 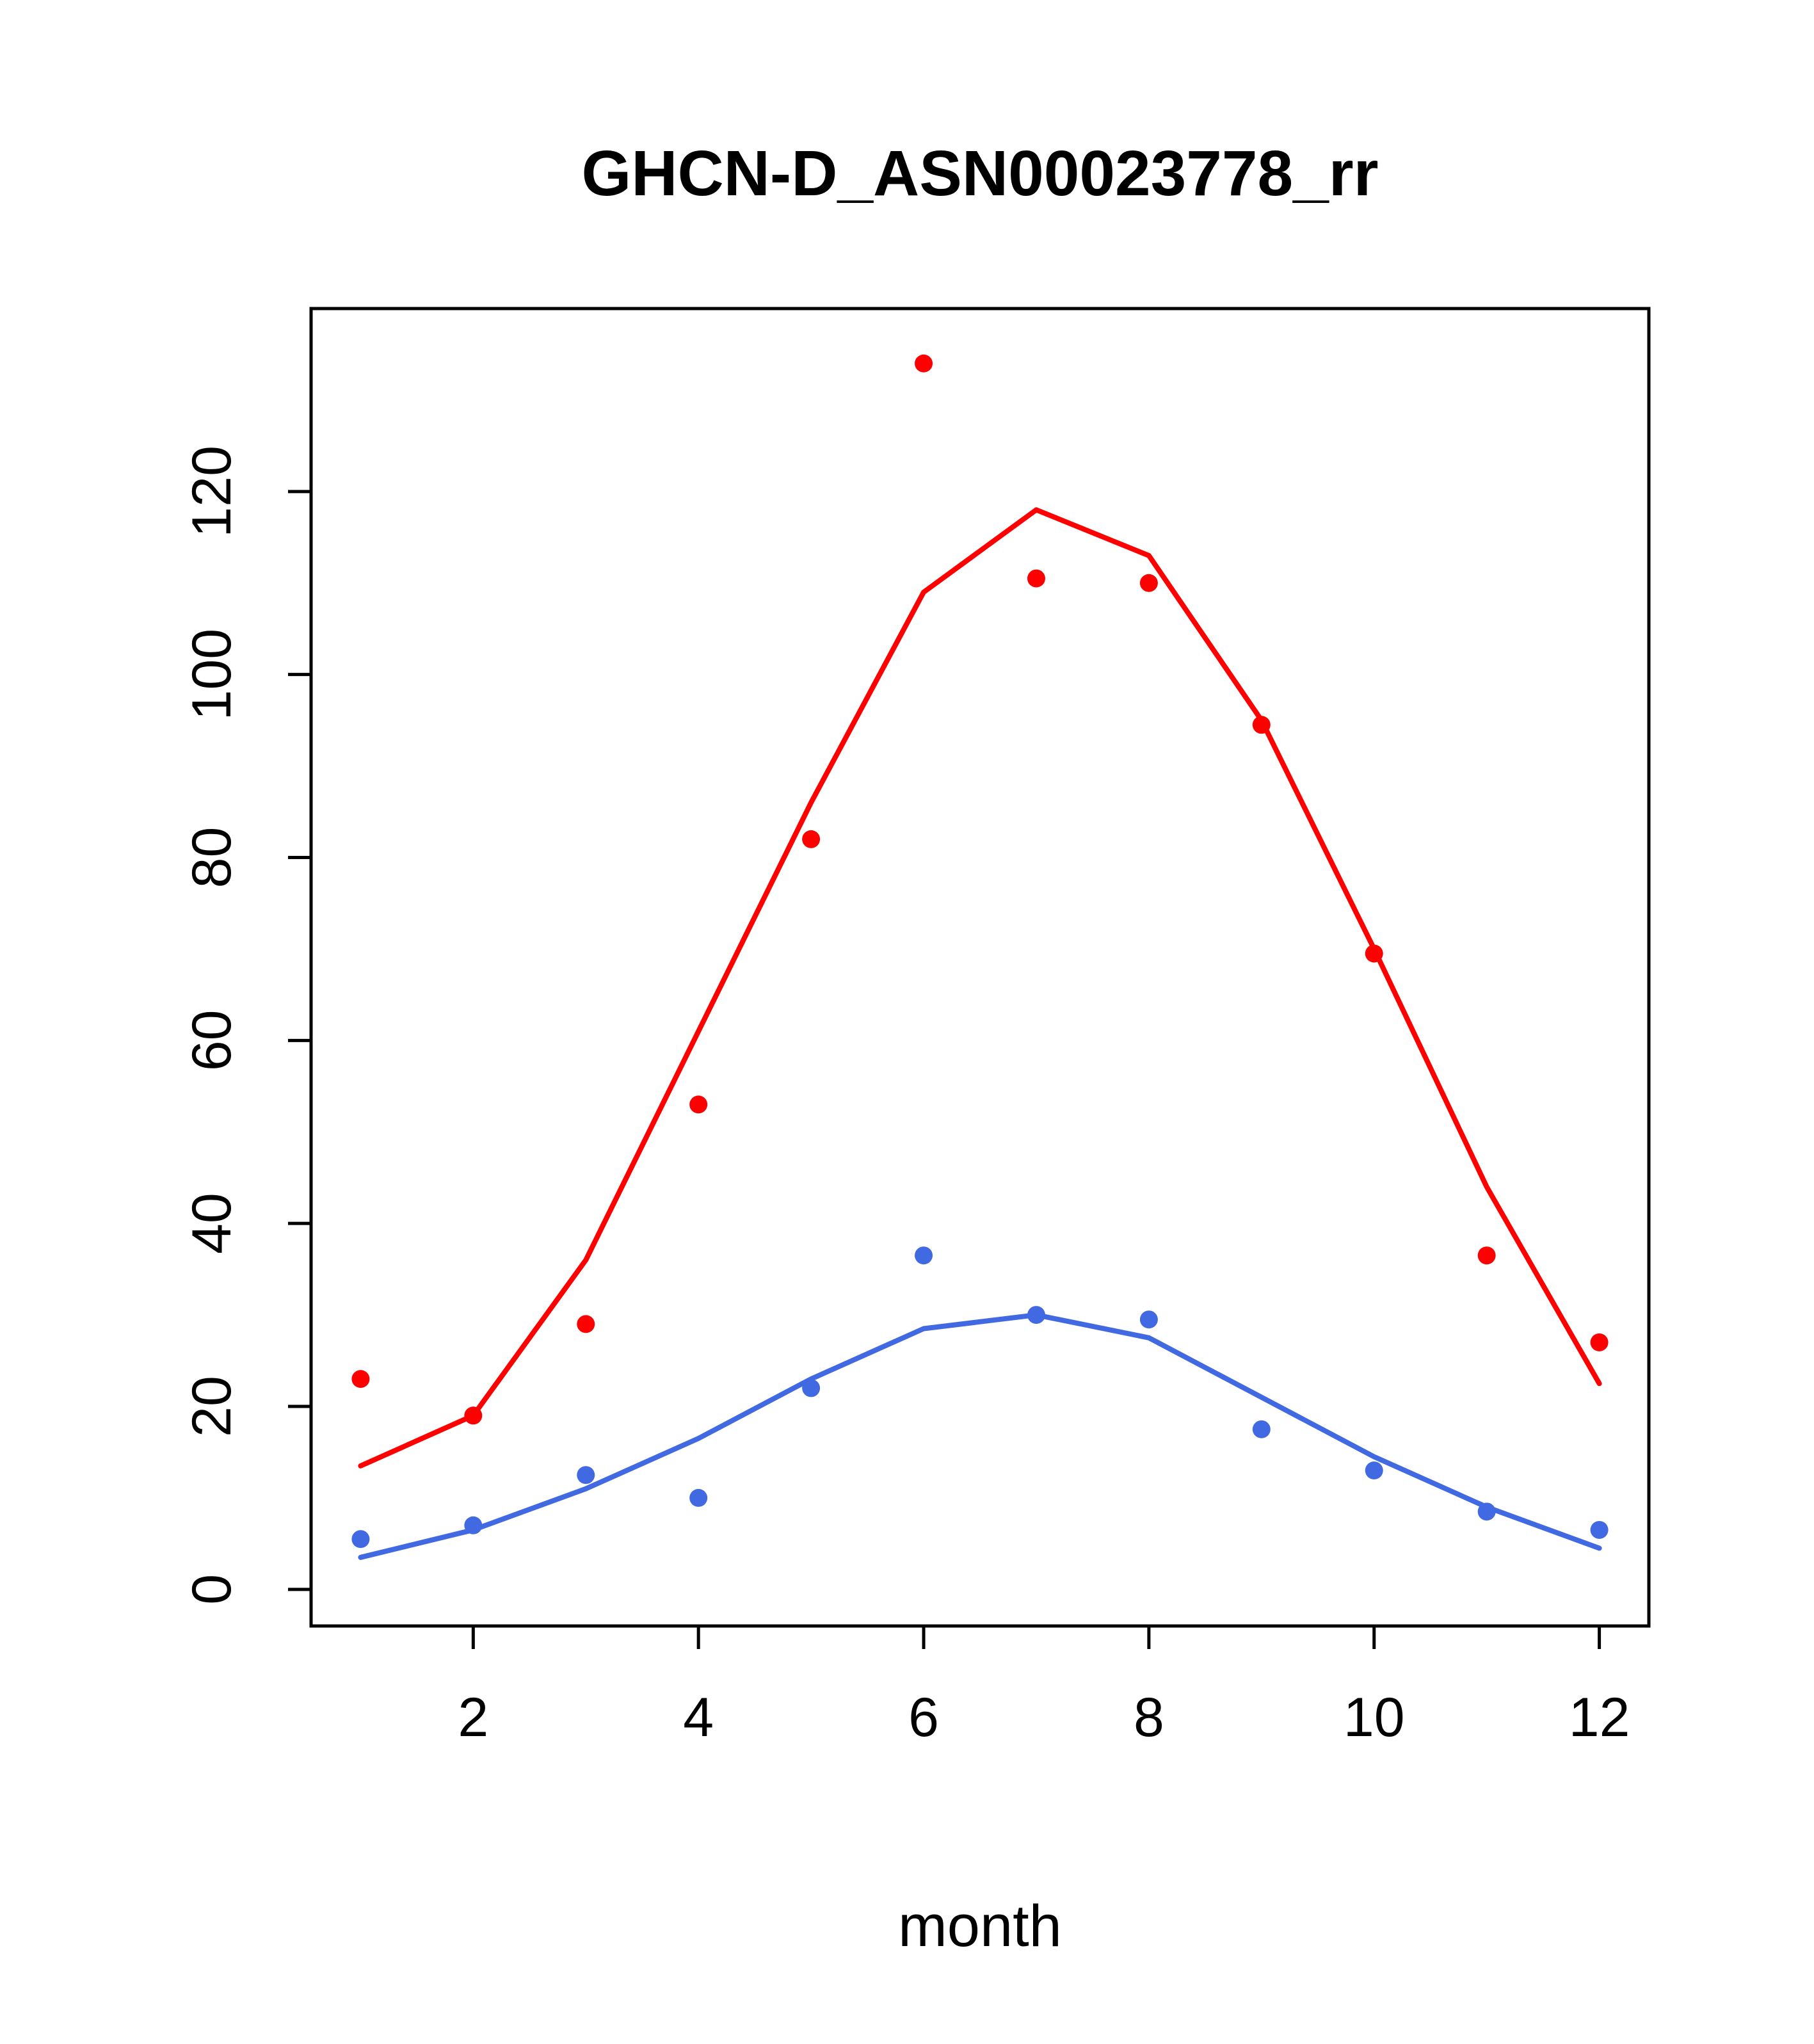 What do you see at coordinates (1149, 1717) in the screenshot?
I see `x-tick-label: 8` at bounding box center [1149, 1717].